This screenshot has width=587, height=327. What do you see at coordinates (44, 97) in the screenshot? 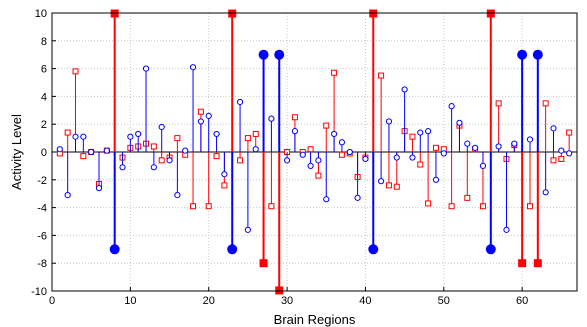
I see `y-tick-label: 4` at bounding box center [44, 97].